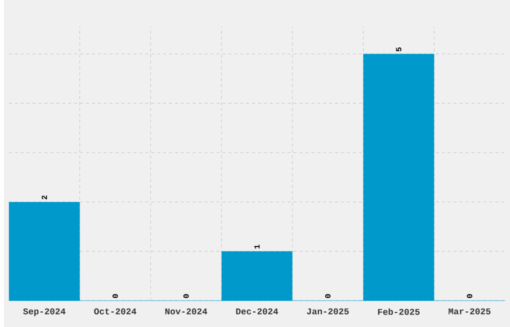 The width and height of the screenshot is (510, 327). Describe the element at coordinates (469, 311) in the screenshot. I see `x-tick-label: Mar-2025` at that location.